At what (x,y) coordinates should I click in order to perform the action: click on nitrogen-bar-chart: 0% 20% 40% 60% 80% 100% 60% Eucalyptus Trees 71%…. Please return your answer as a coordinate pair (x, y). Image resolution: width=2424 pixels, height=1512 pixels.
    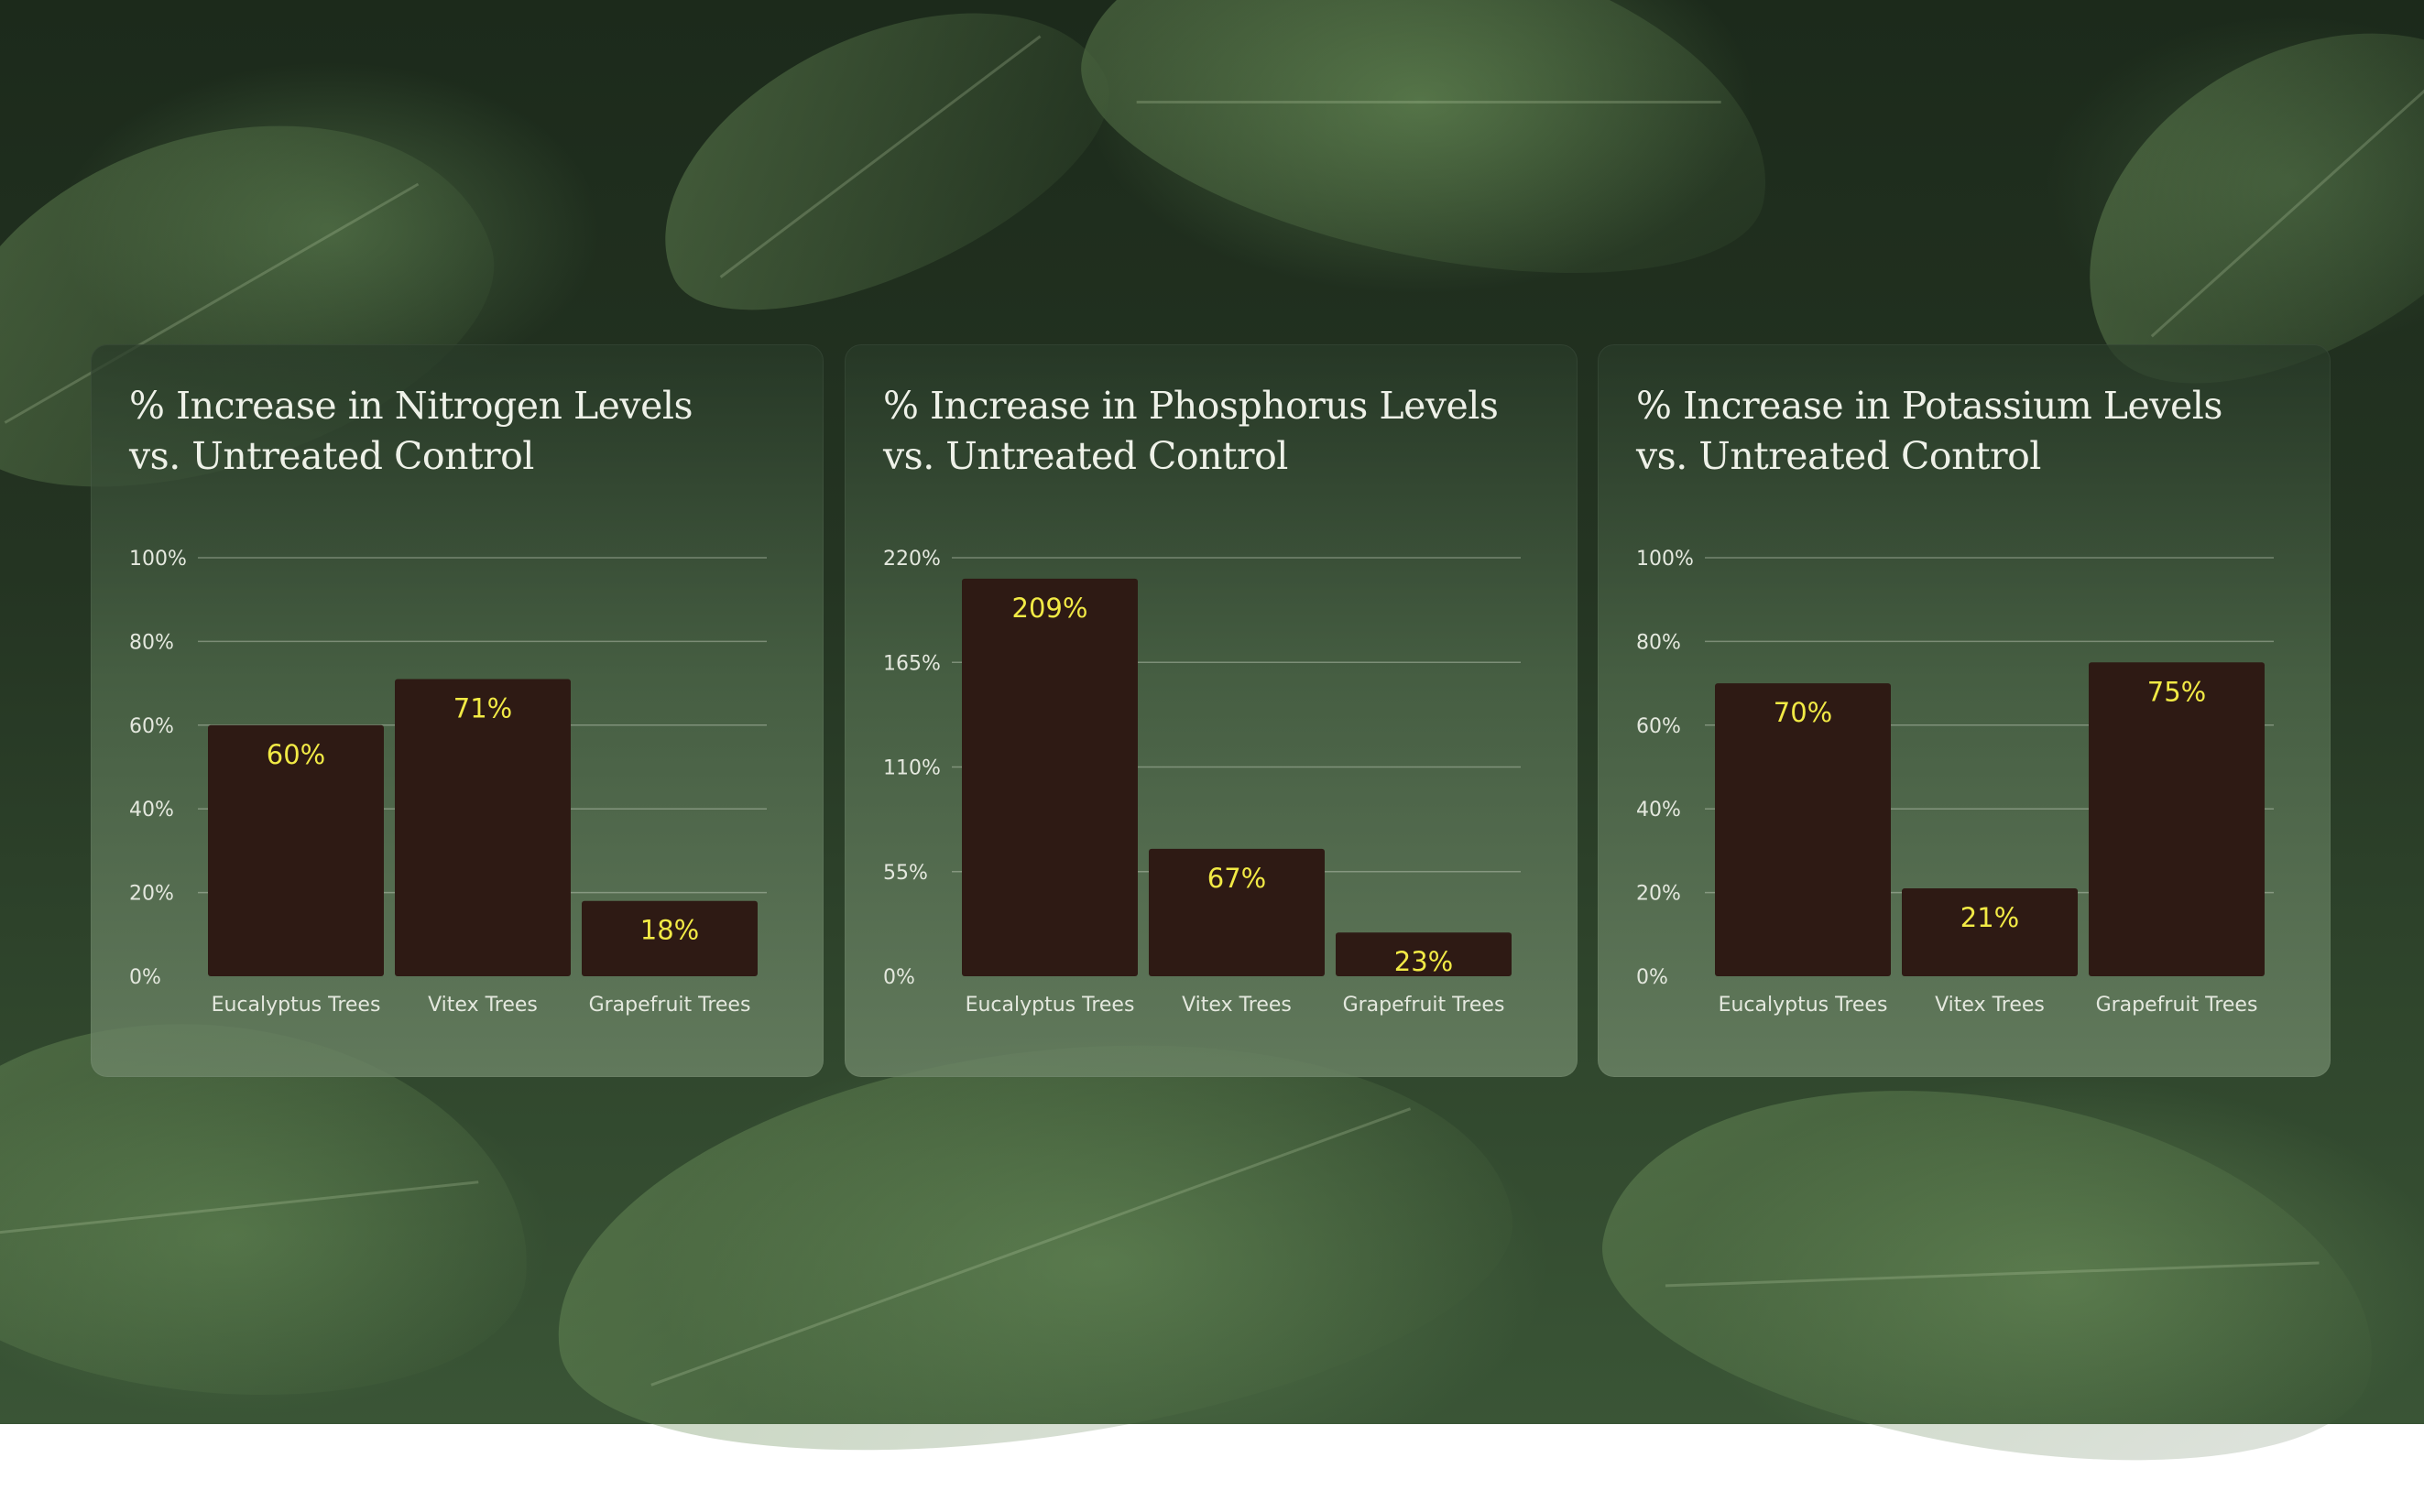
    Looking at the image, I should click on (448, 782).